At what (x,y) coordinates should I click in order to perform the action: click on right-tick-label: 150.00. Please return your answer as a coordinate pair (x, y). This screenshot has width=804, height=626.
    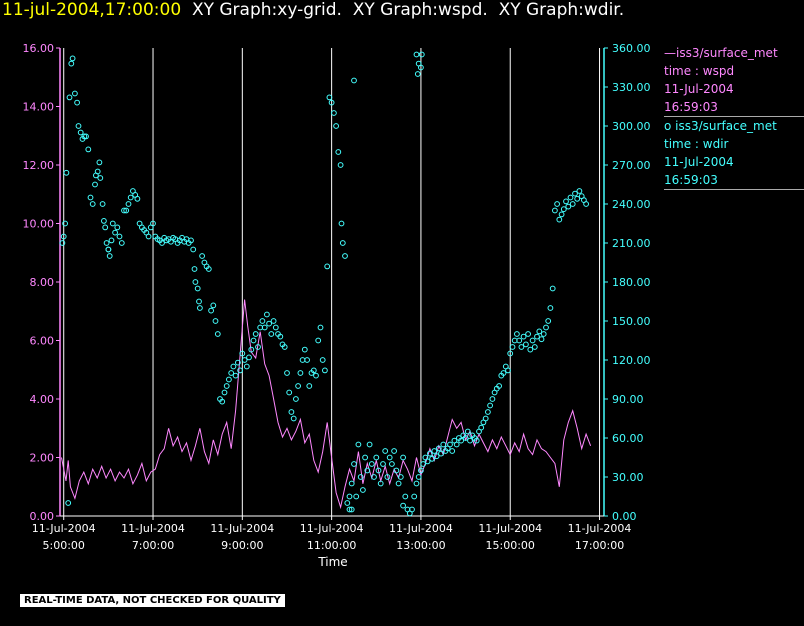
    Looking at the image, I should click on (631, 321).